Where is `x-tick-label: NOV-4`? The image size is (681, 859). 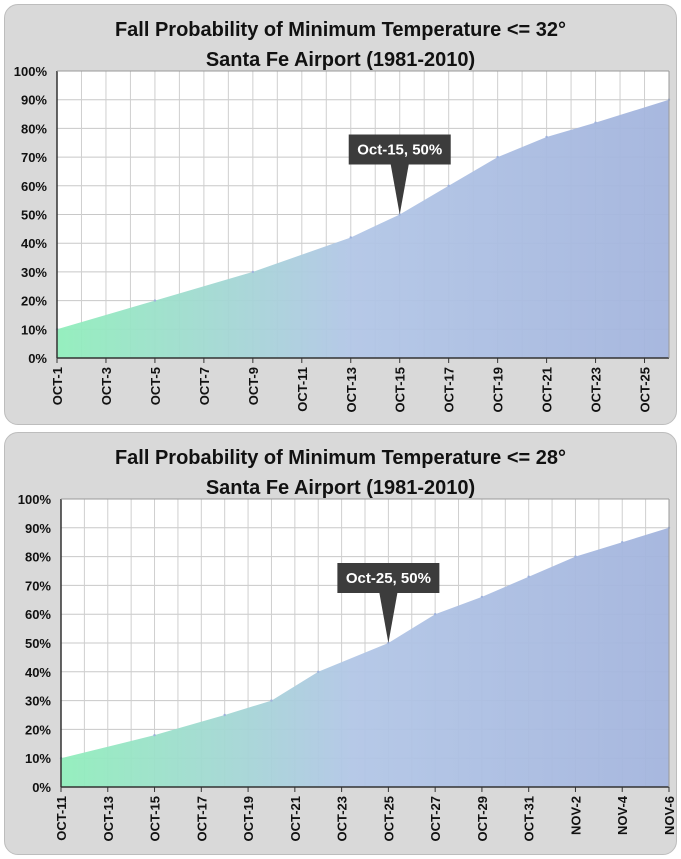 x-tick-label: NOV-4 is located at coordinates (622, 815).